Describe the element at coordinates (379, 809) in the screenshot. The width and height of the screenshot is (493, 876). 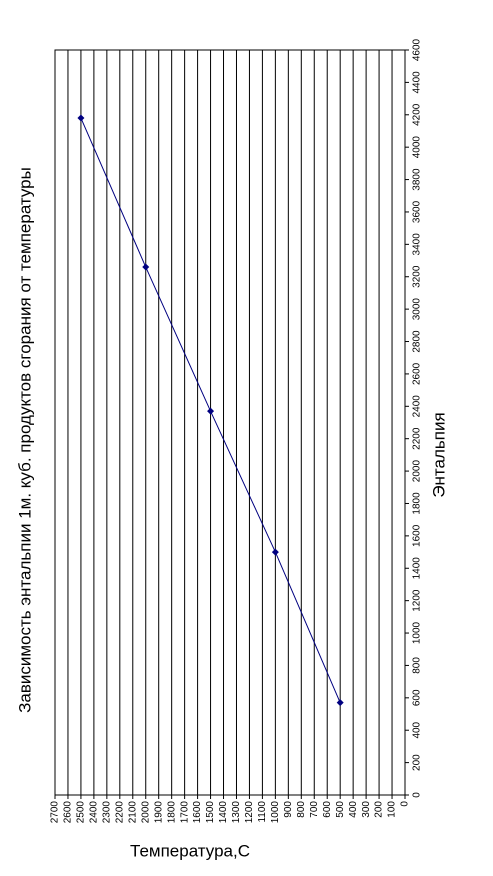
I see `x-tick-label: 200` at that location.